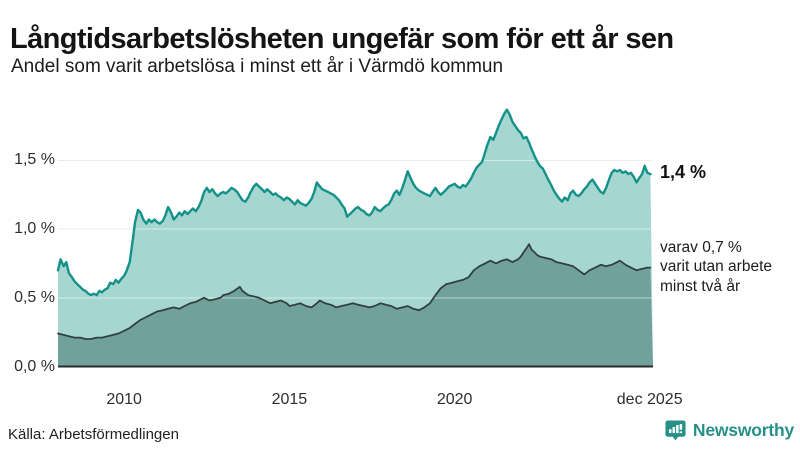 The width and height of the screenshot is (800, 450). What do you see at coordinates (93, 434) in the screenshot?
I see `source-note: Källa: Arbetsförmedlingen` at bounding box center [93, 434].